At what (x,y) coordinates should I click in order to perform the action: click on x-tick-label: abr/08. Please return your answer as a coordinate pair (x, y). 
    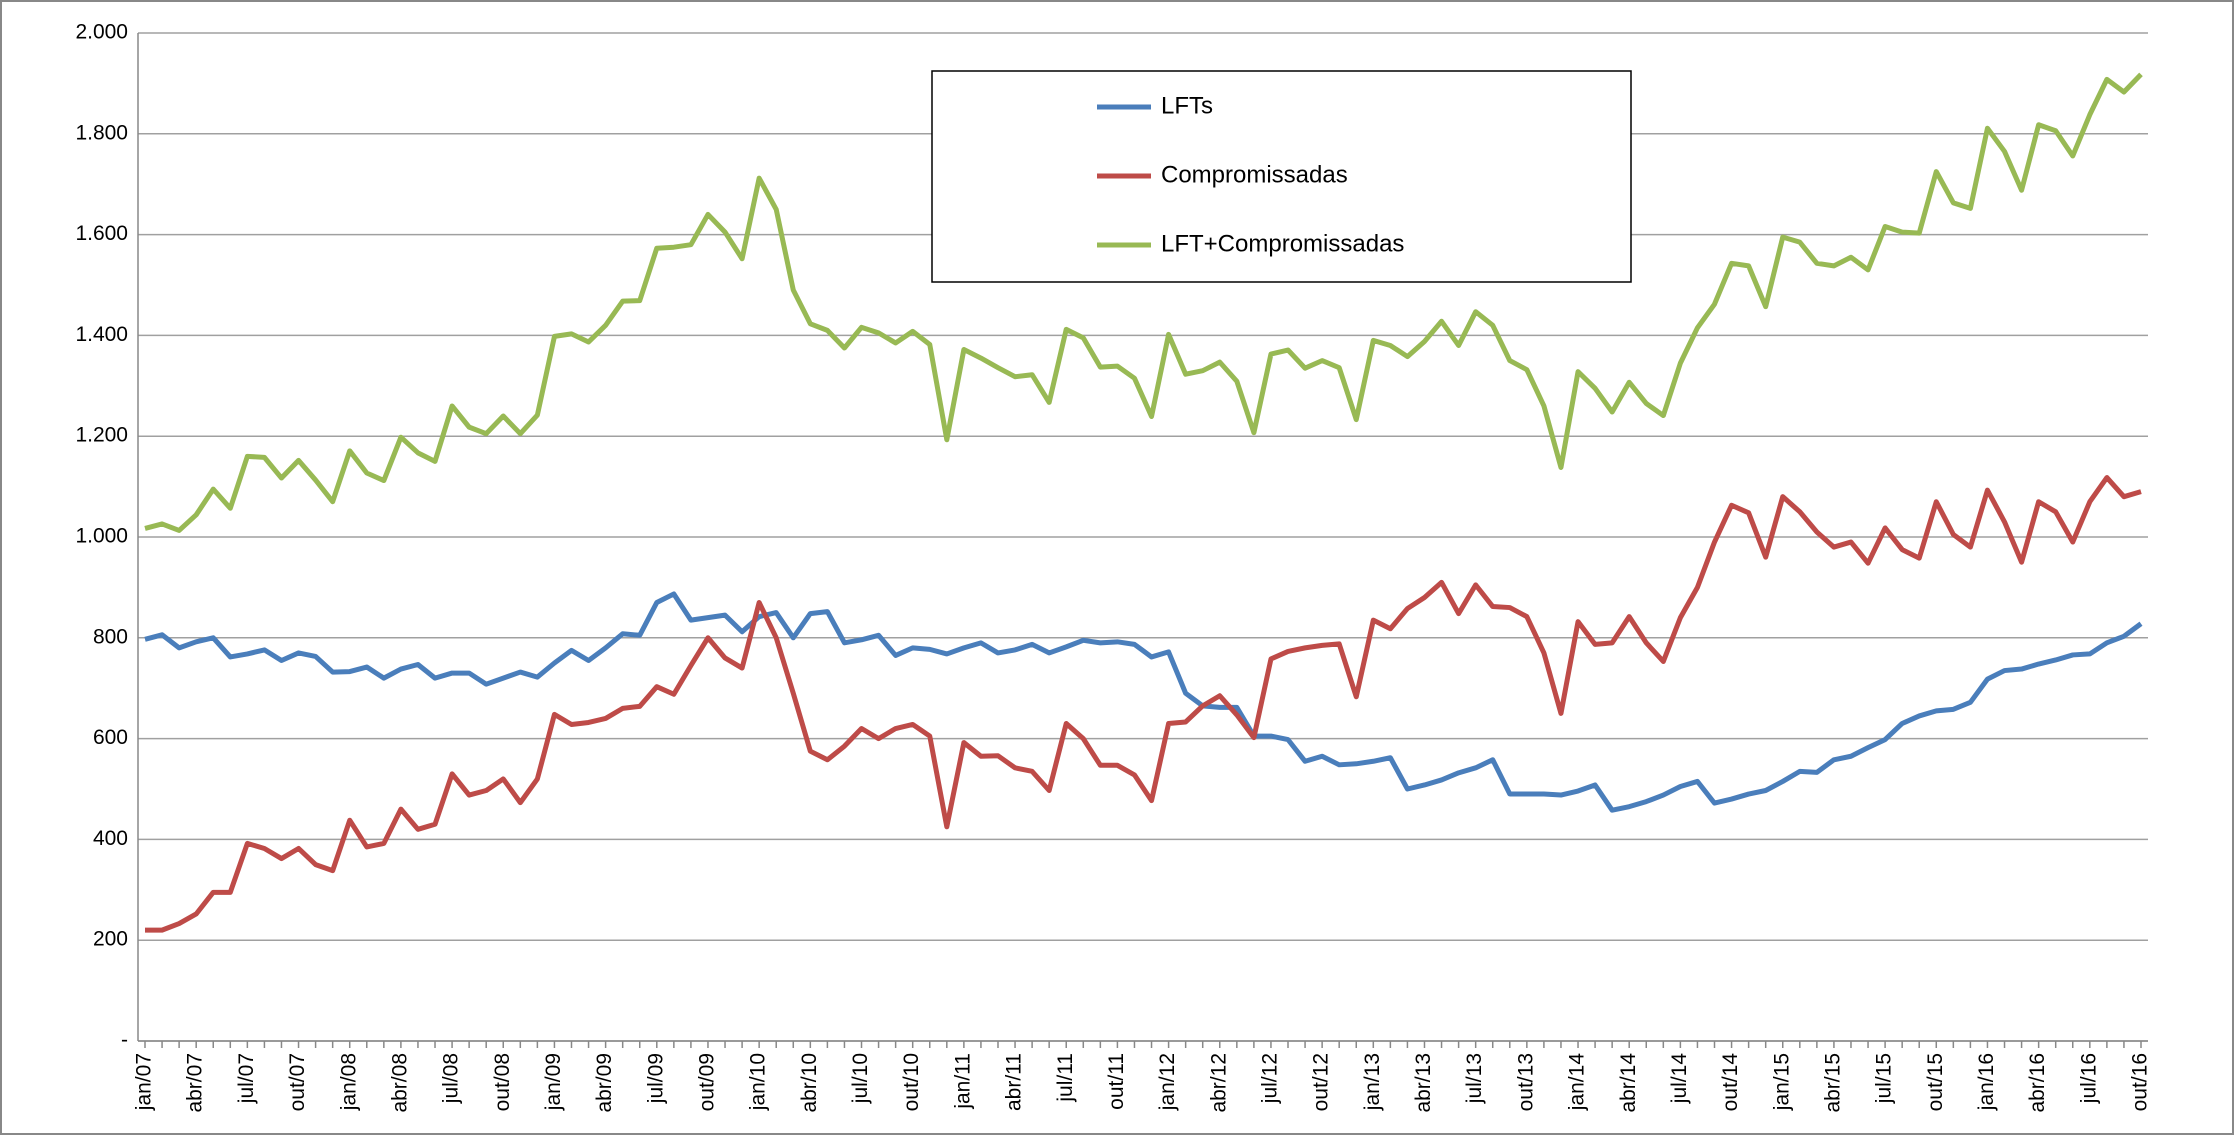
    Looking at the image, I should click on (399, 1083).